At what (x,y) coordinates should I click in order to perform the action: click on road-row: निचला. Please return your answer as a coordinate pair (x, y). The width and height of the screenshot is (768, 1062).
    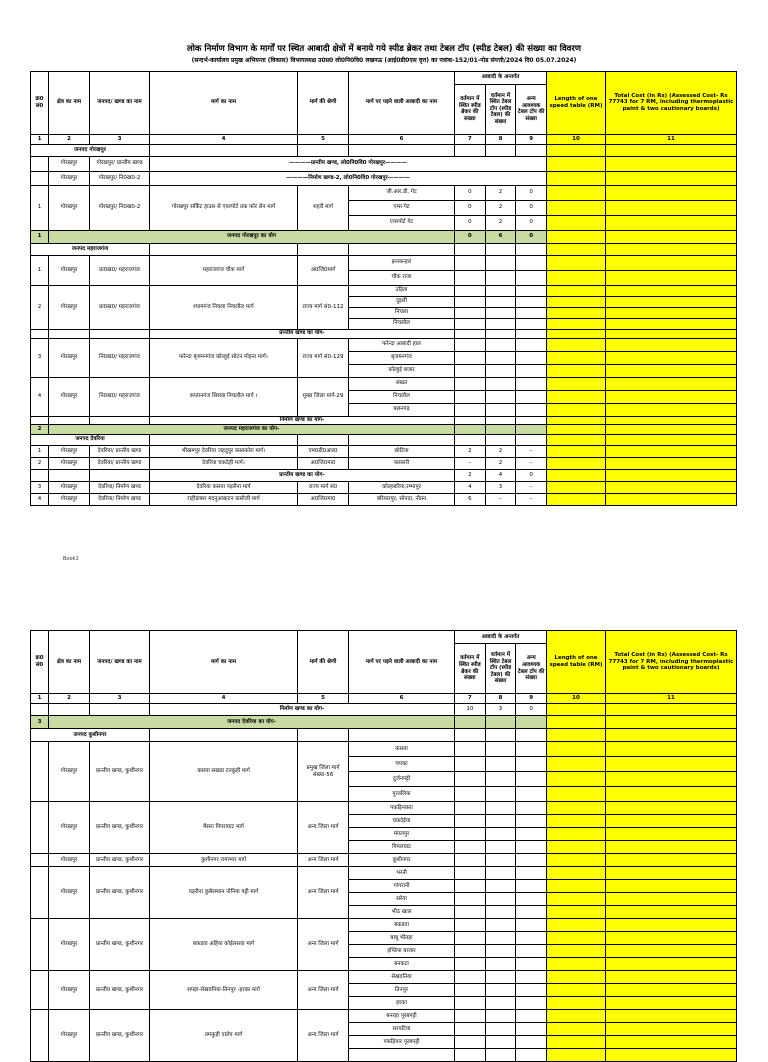
    Looking at the image, I should click on (384, 312).